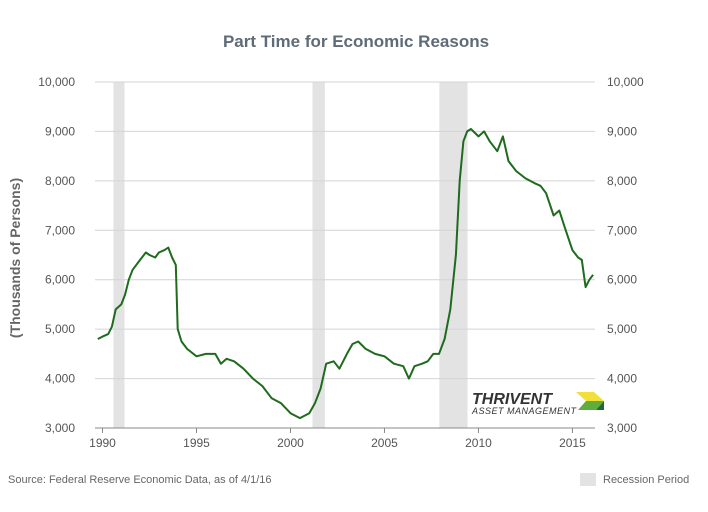 The width and height of the screenshot is (708, 512). Describe the element at coordinates (356, 41) in the screenshot. I see `chart-title: Part Time for Economic Reasons` at that location.